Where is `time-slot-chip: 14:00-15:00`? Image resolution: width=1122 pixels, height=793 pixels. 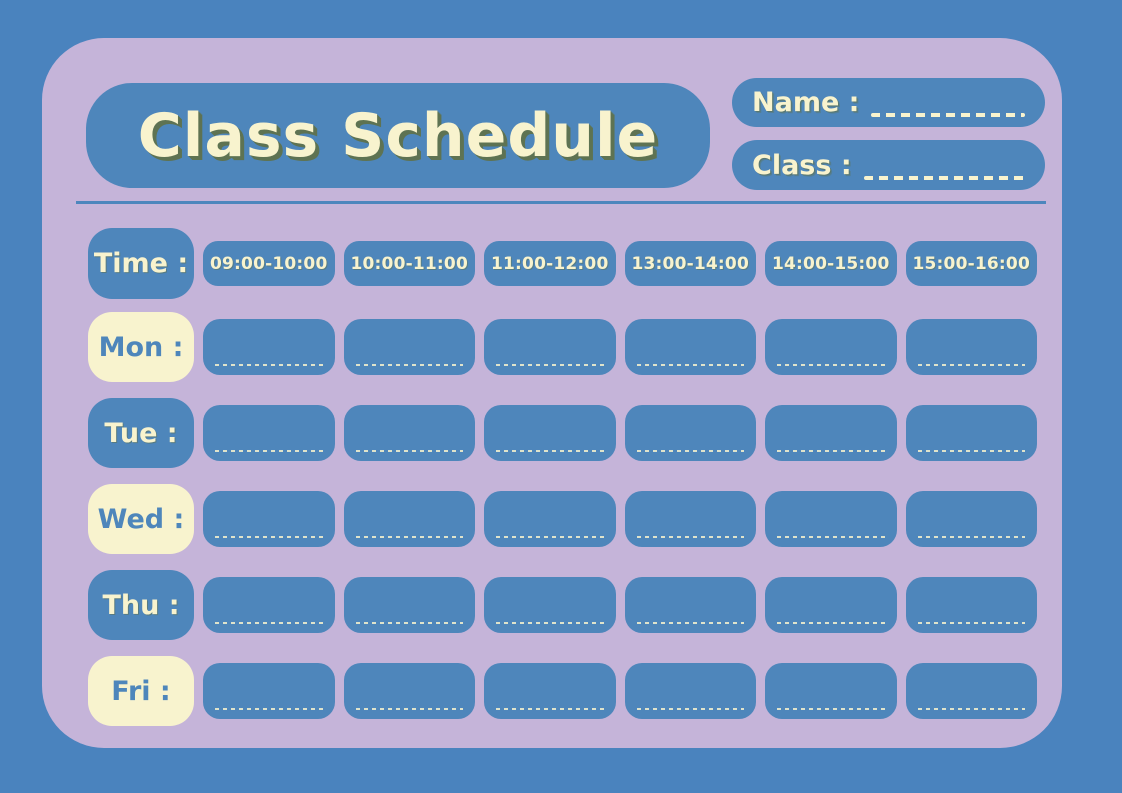 time-slot-chip: 14:00-15:00 is located at coordinates (831, 263).